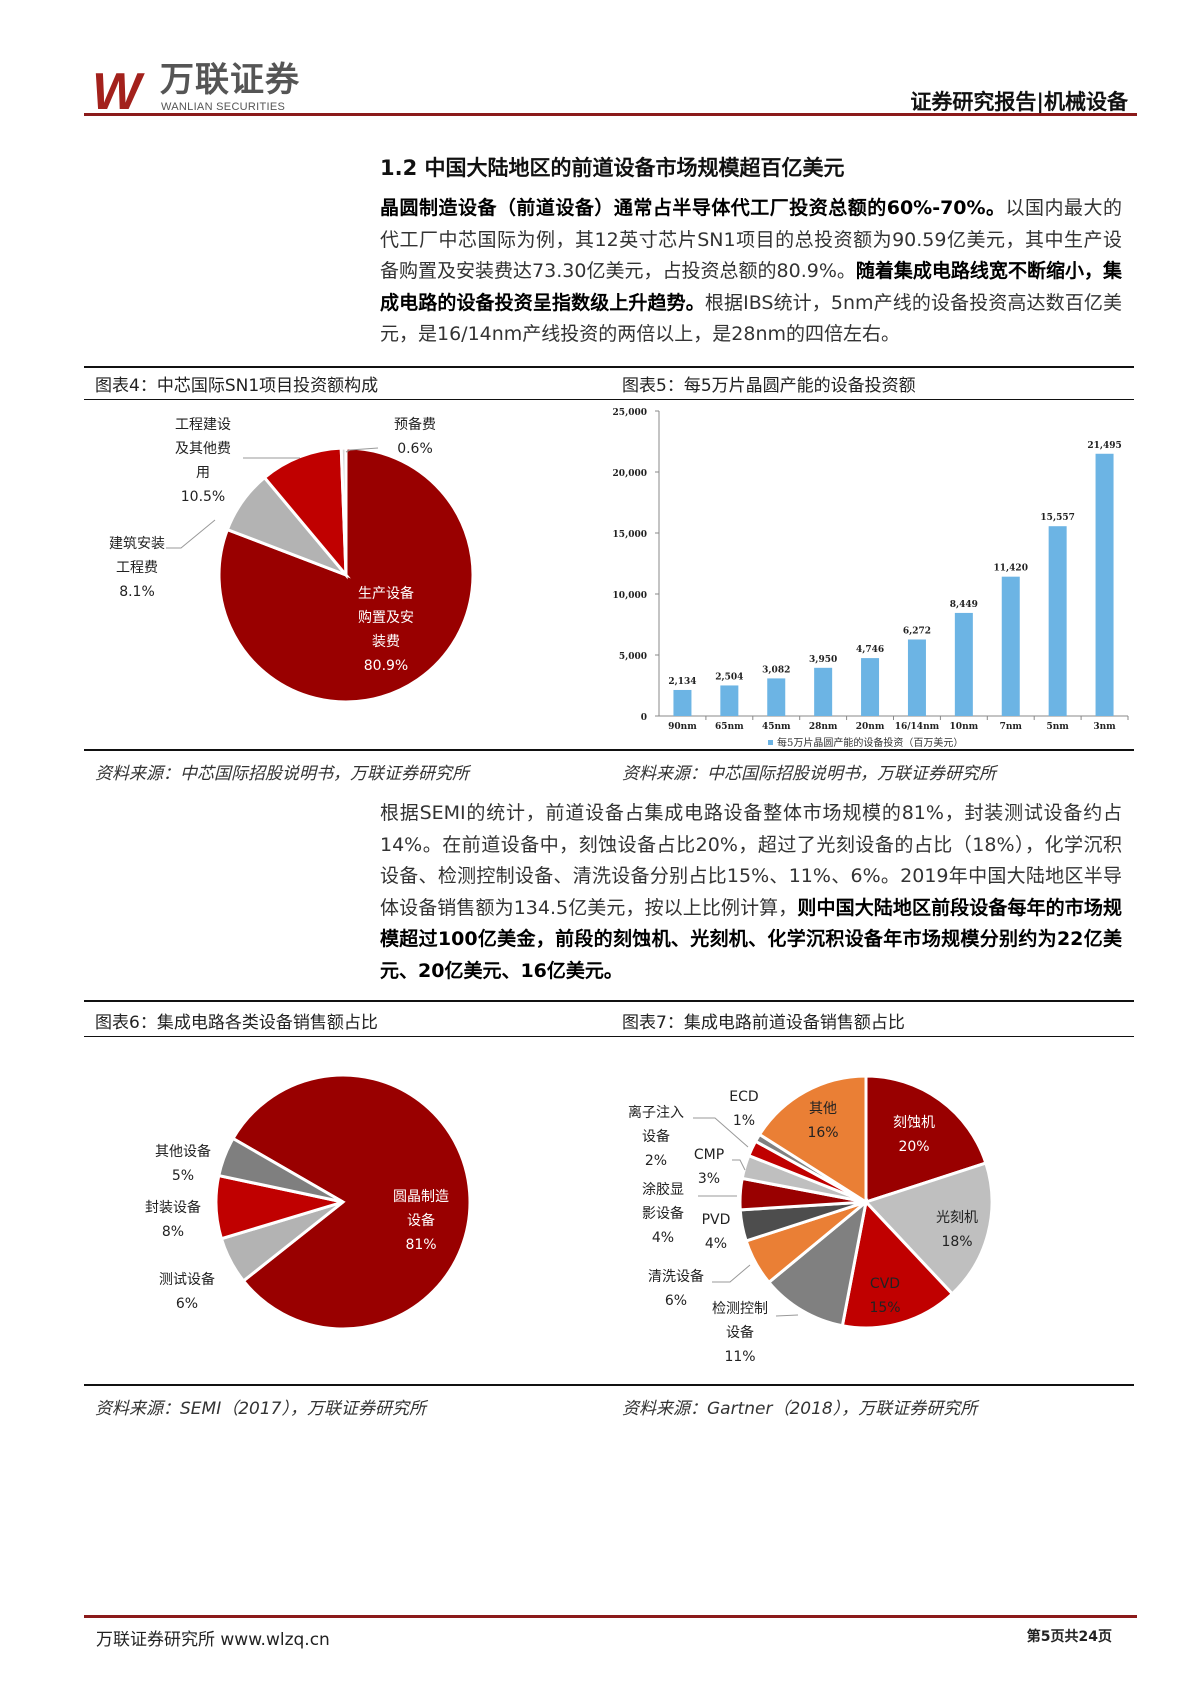  I want to click on slice-label-line: CVD, so click(885, 1284).